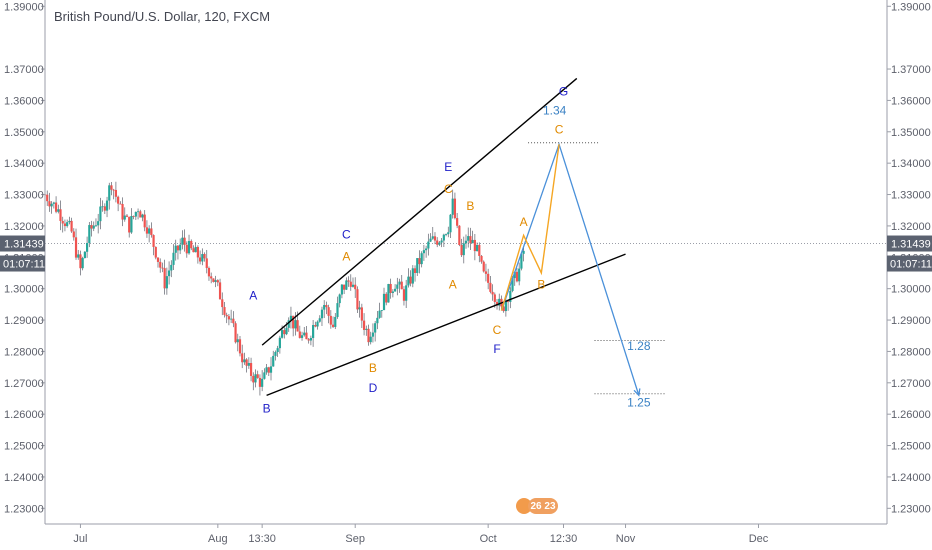 The height and width of the screenshot is (550, 932). Describe the element at coordinates (543, 506) in the screenshot. I see `event-badge` at that location.